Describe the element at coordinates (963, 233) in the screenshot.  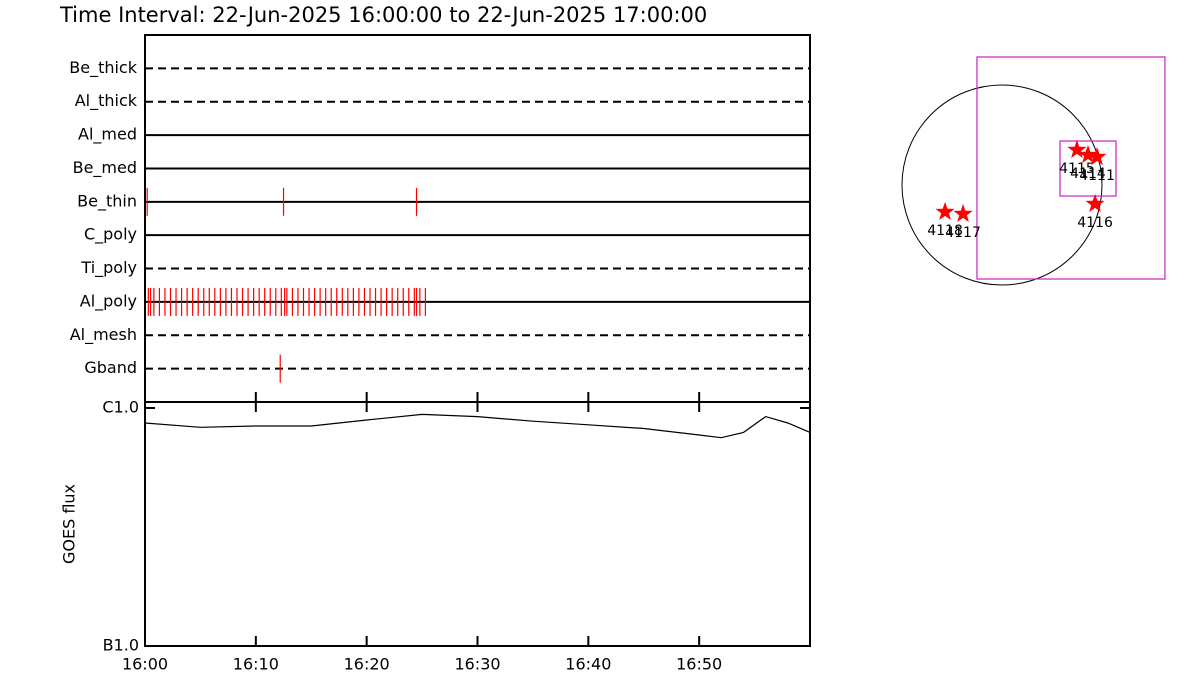
I see `ar-label: 4117` at that location.